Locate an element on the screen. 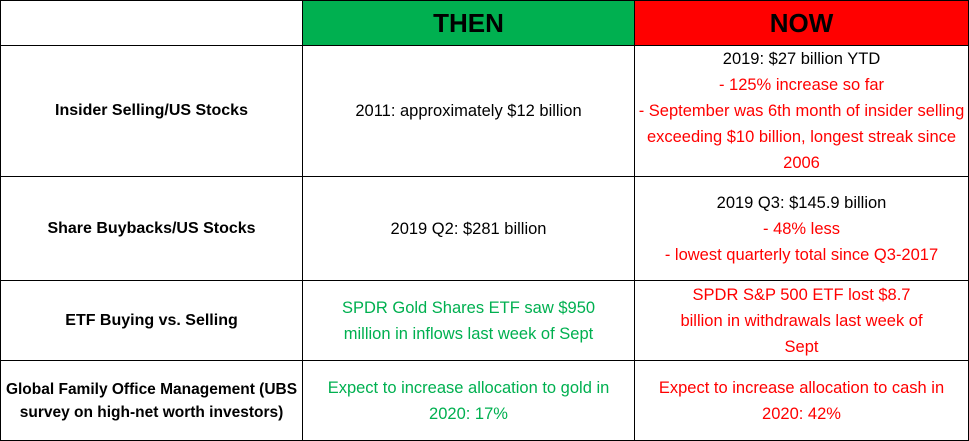 The height and width of the screenshot is (441, 969). now-insider-selling-line2: - 125% increase so far is located at coordinates (801, 85).